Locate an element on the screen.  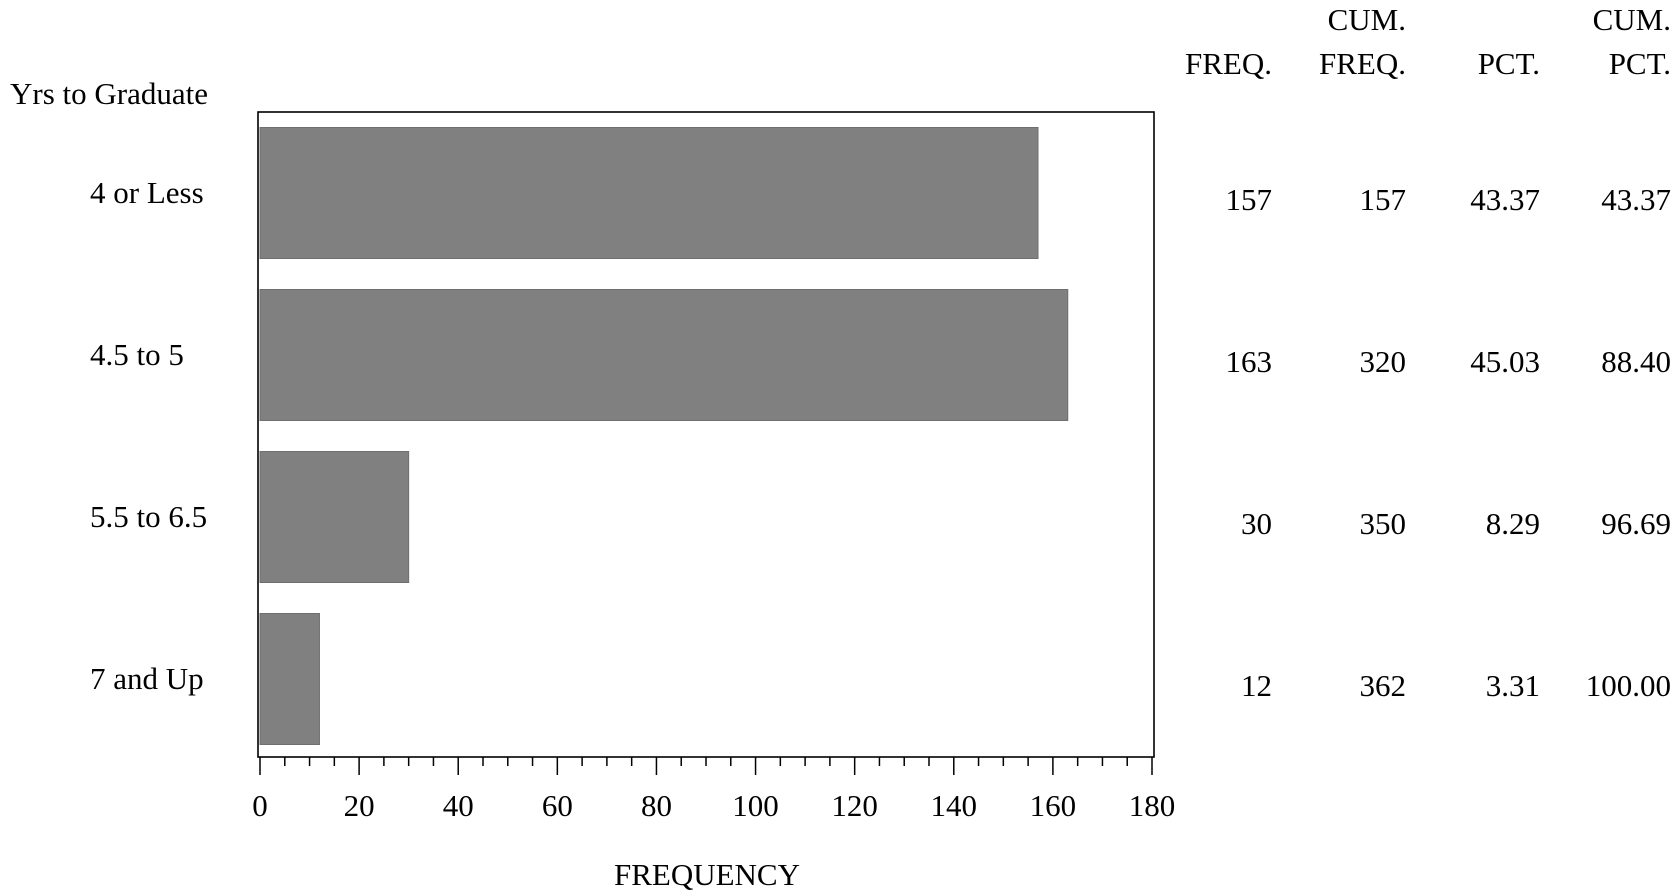
x-tick-label: 20 is located at coordinates (359, 805).